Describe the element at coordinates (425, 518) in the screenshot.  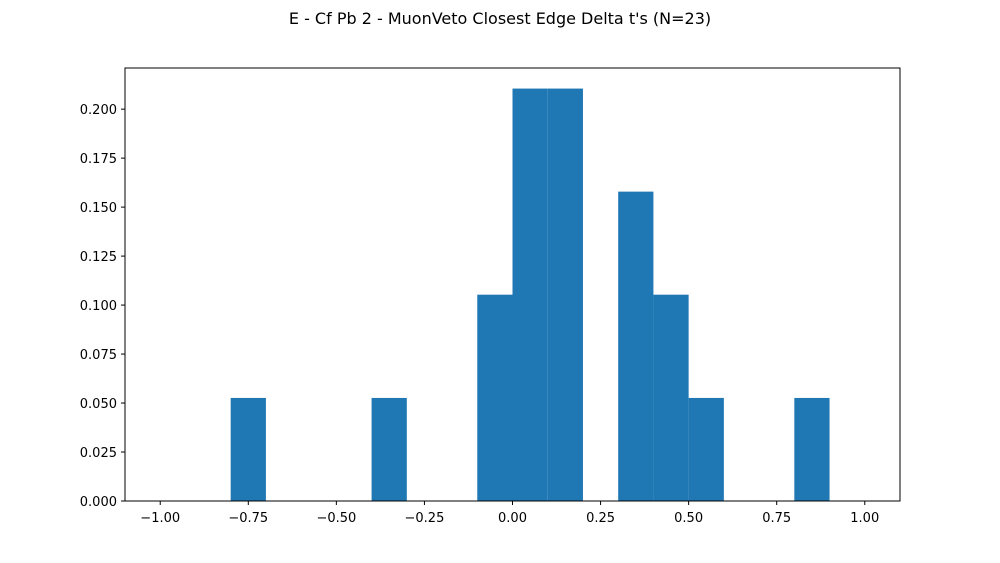
I see `x-tick-label: −0.25` at that location.